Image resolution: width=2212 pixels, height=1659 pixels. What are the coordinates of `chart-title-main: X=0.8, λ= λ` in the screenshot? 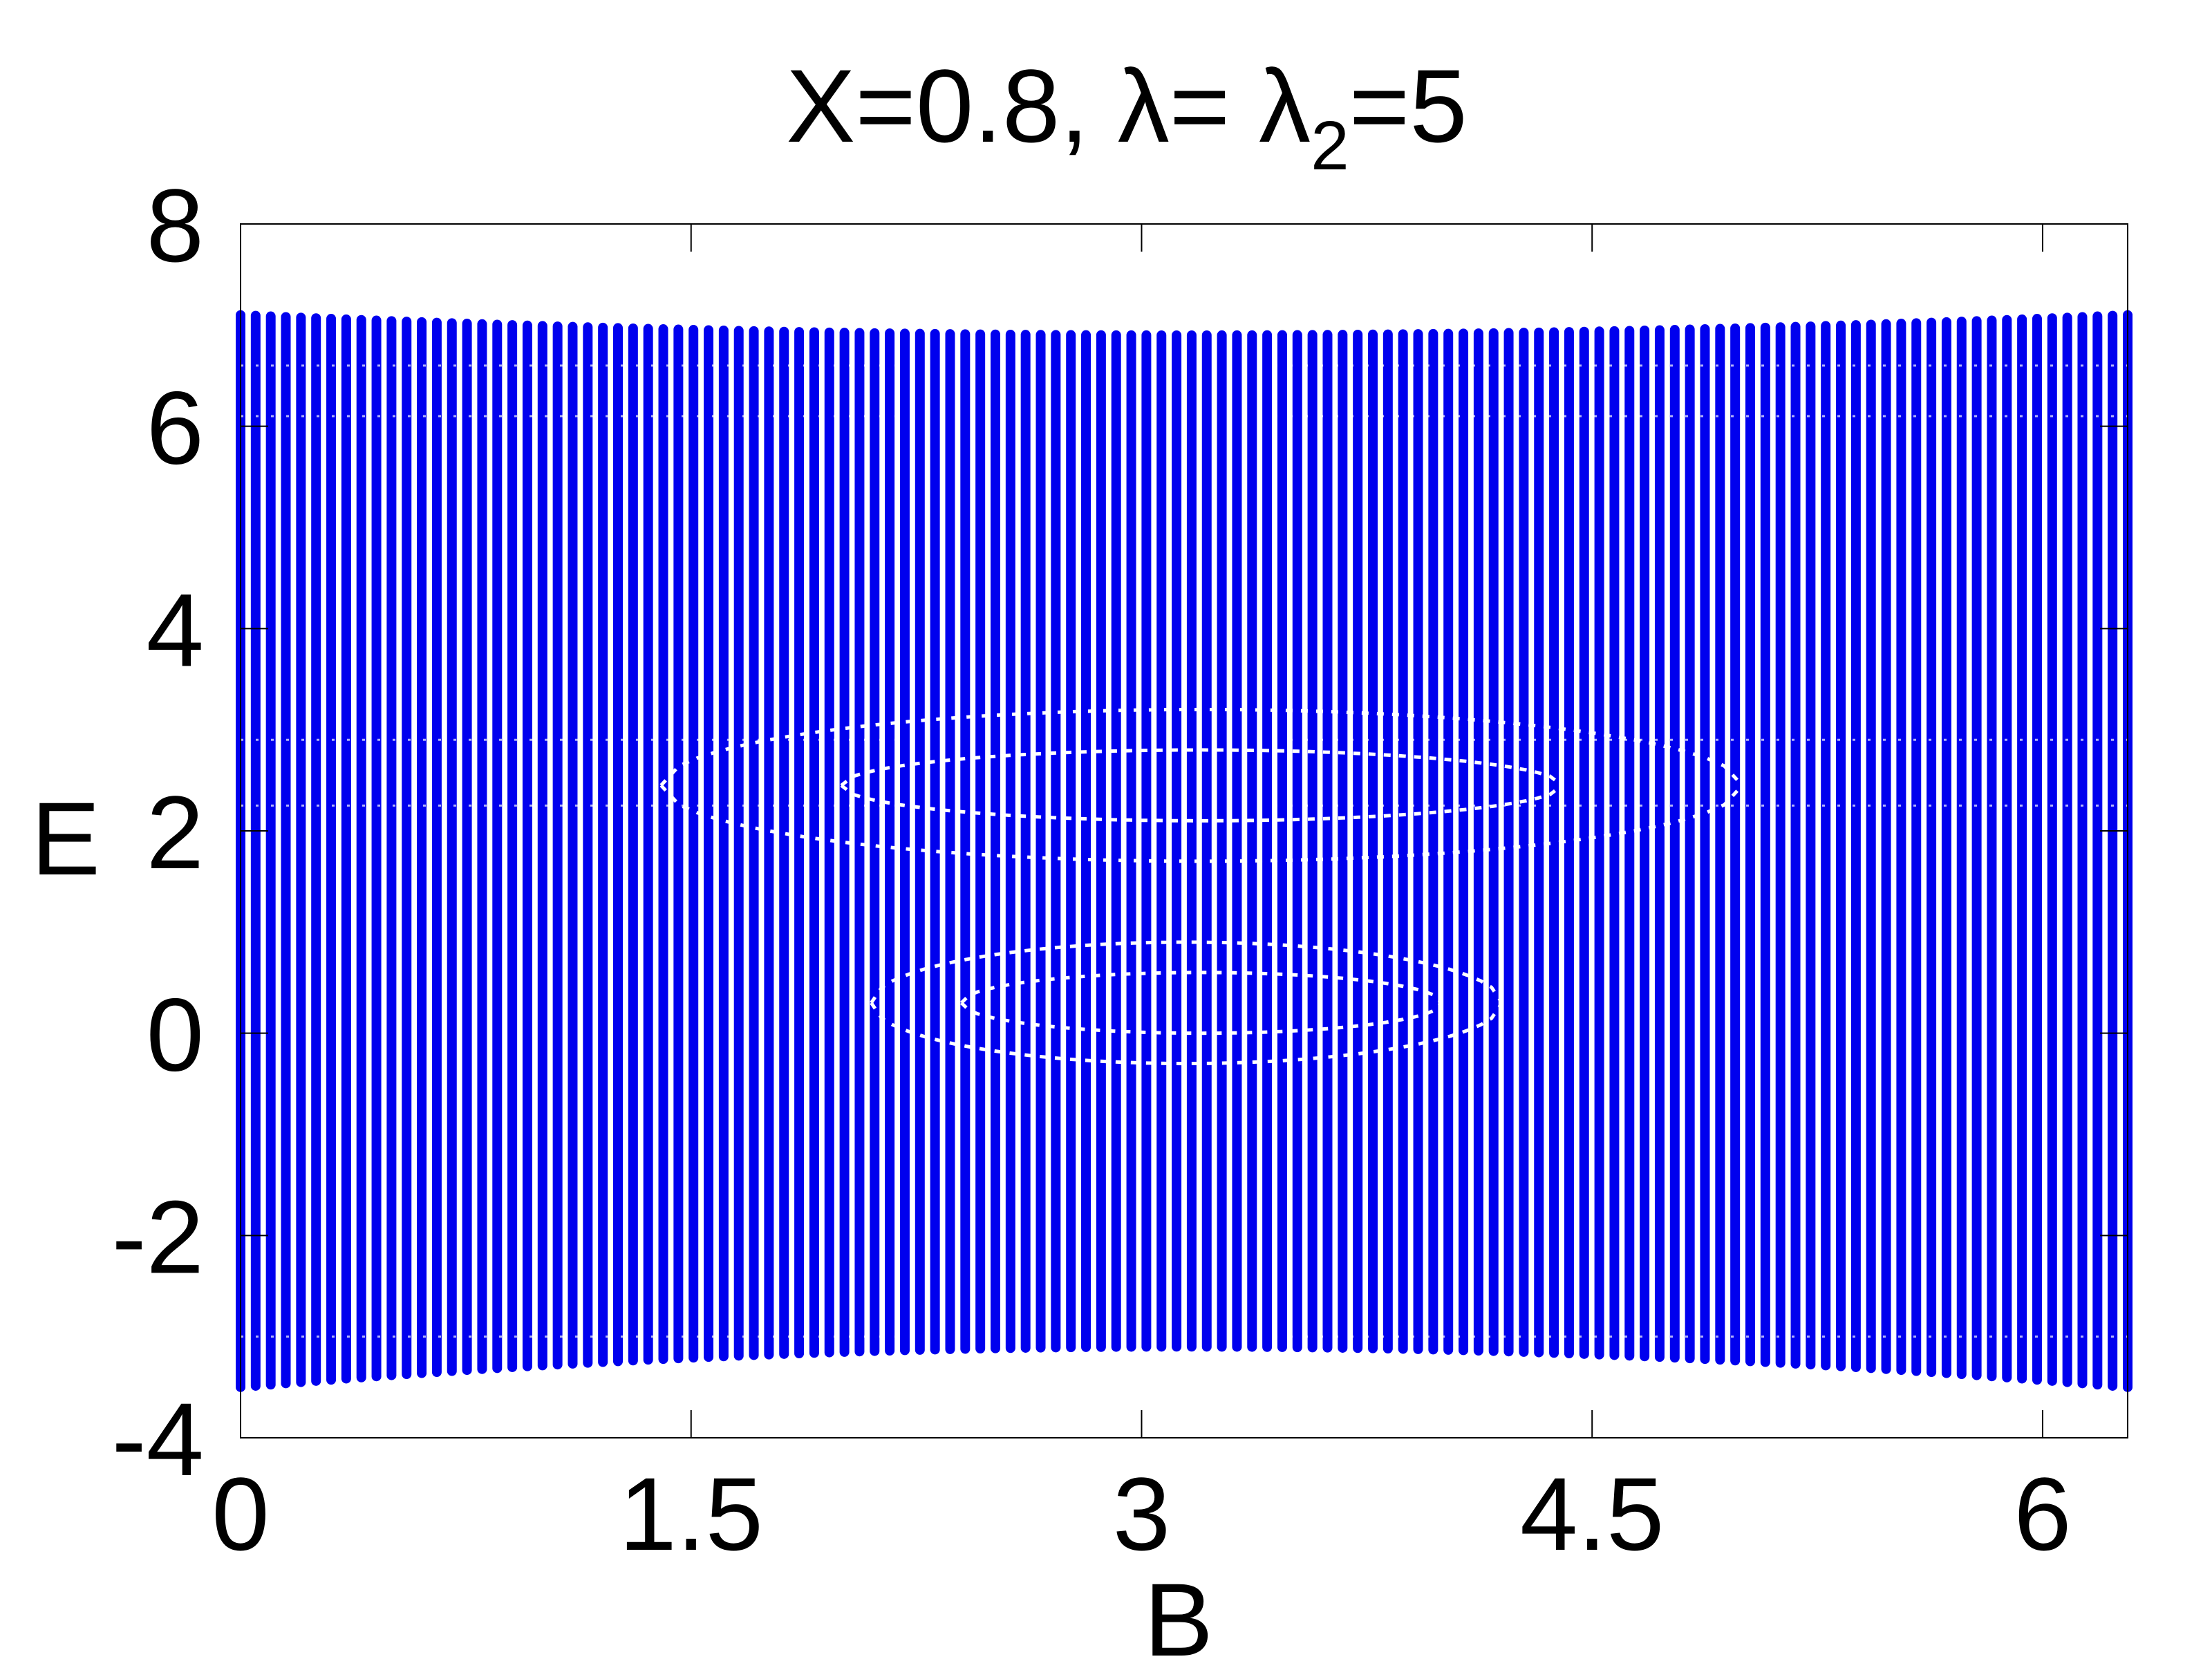 It's located at (1049, 106).